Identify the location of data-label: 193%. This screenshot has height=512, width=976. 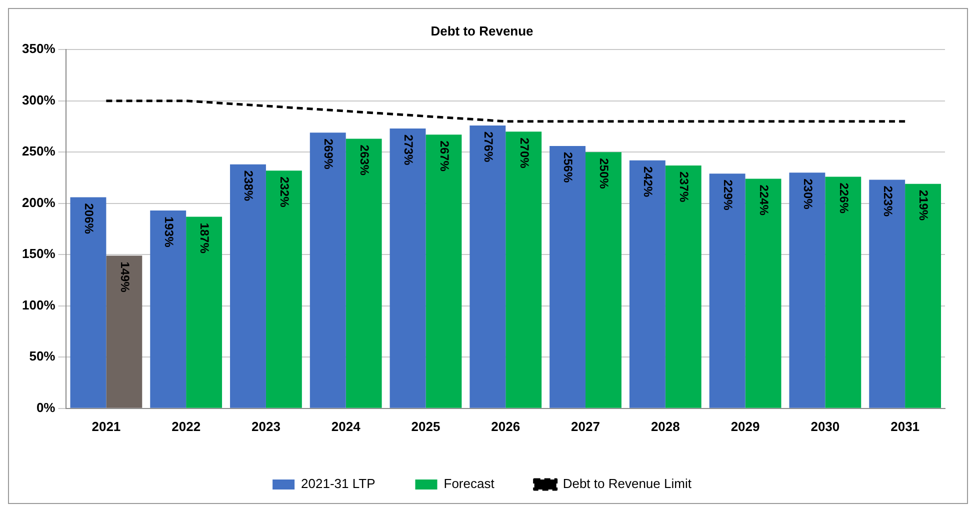
(169, 232).